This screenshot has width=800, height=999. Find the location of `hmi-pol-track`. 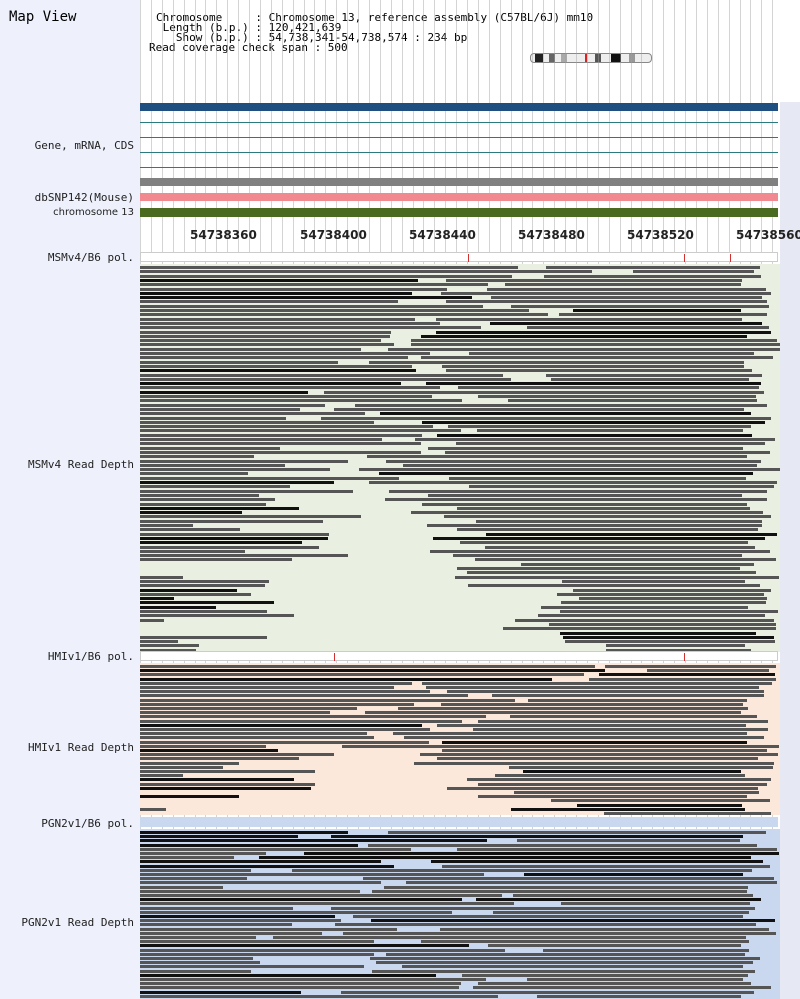

hmi-pol-track is located at coordinates (459, 656).